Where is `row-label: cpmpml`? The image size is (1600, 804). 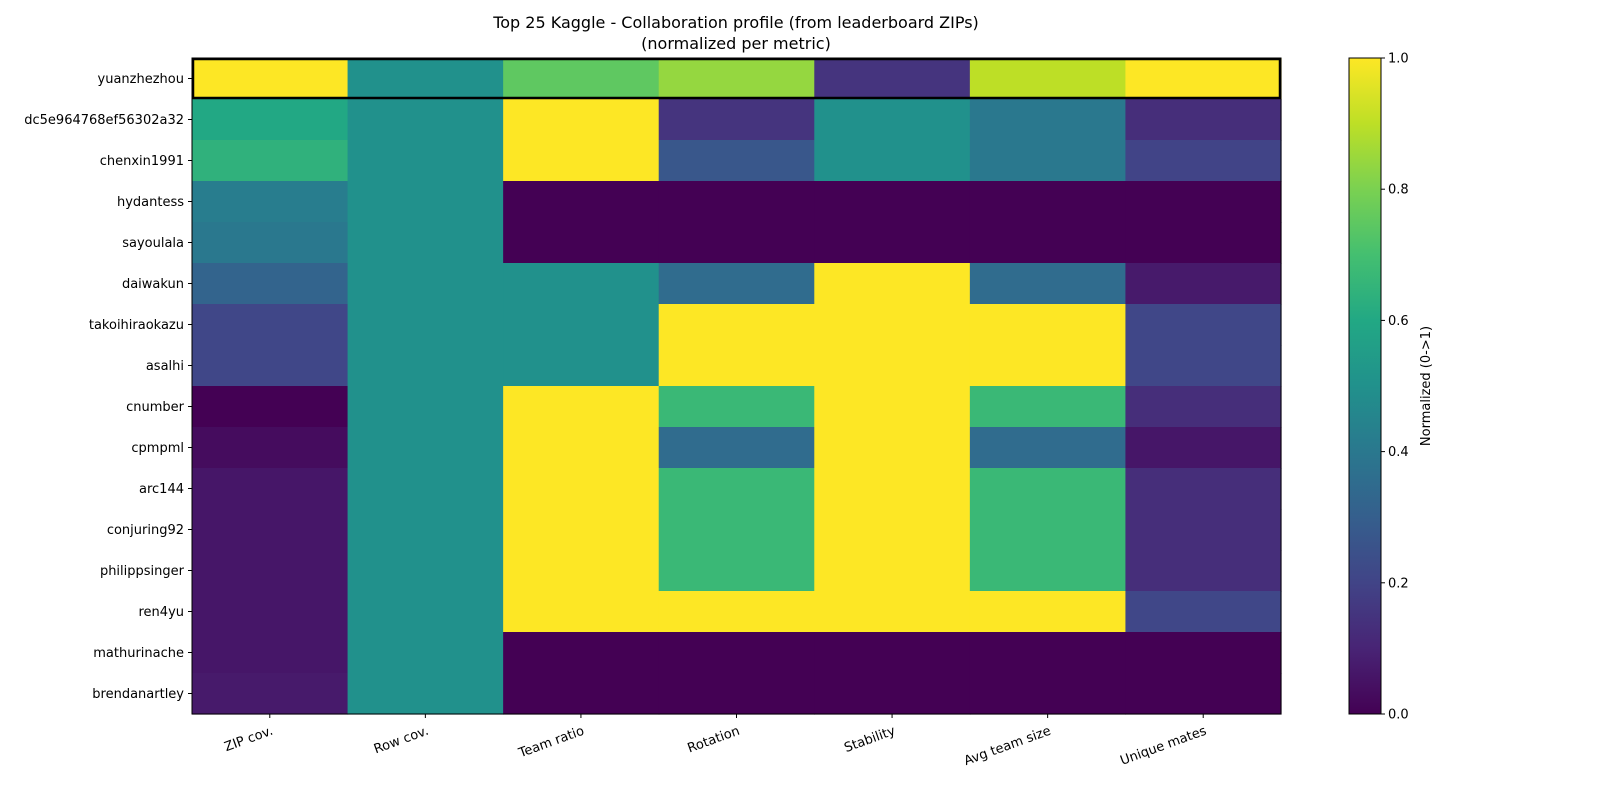 row-label: cpmpml is located at coordinates (157, 448).